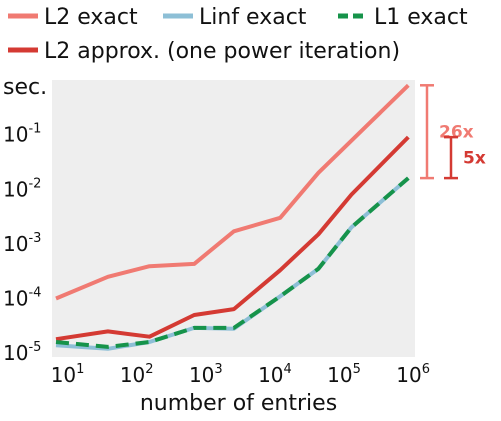 This screenshot has width=501, height=421. I want to click on x-tick-label-0: 101, so click(68, 374).